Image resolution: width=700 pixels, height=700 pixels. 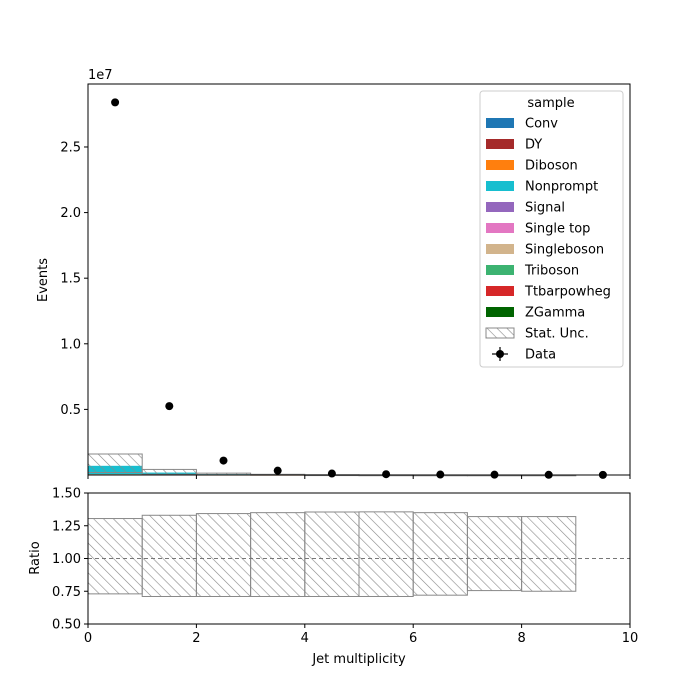 What do you see at coordinates (359, 477) in the screenshot?
I see `main-x-ticks` at bounding box center [359, 477].